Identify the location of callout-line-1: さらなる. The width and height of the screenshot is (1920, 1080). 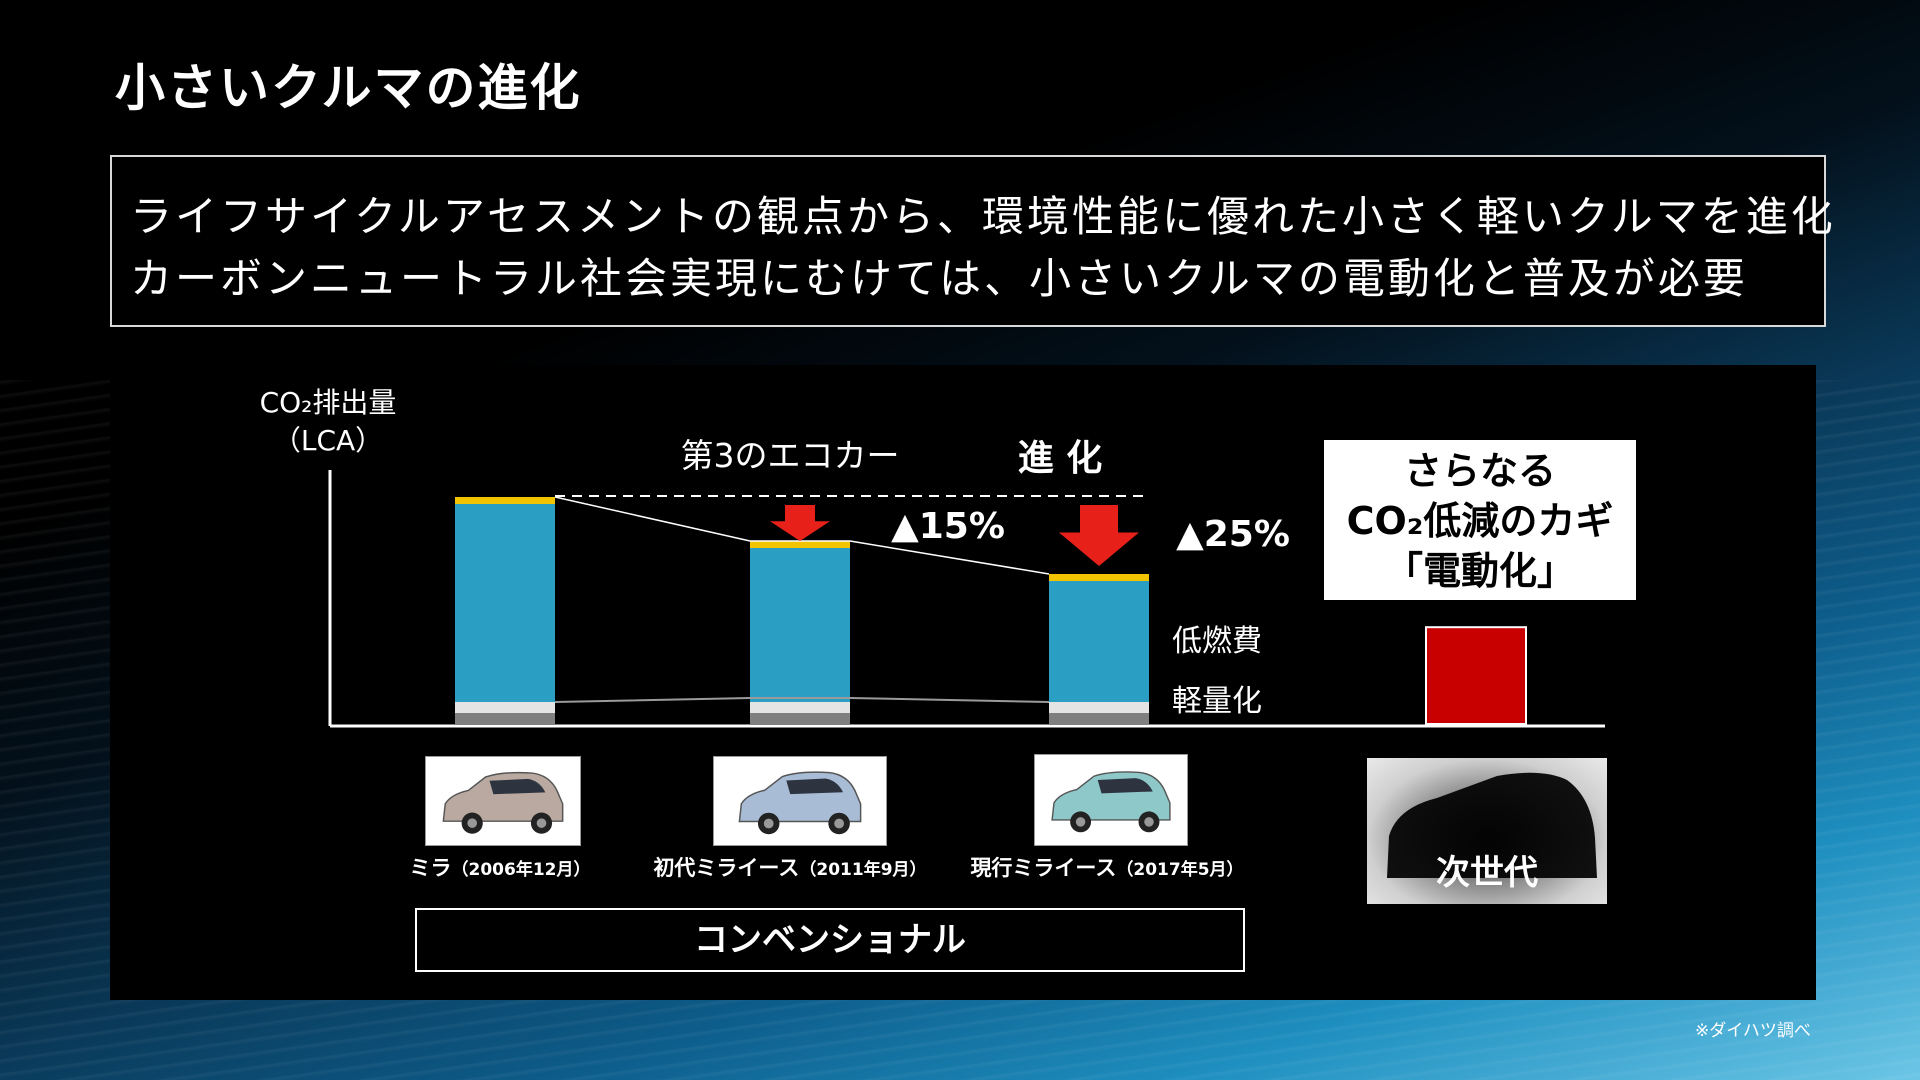
(1479, 471).